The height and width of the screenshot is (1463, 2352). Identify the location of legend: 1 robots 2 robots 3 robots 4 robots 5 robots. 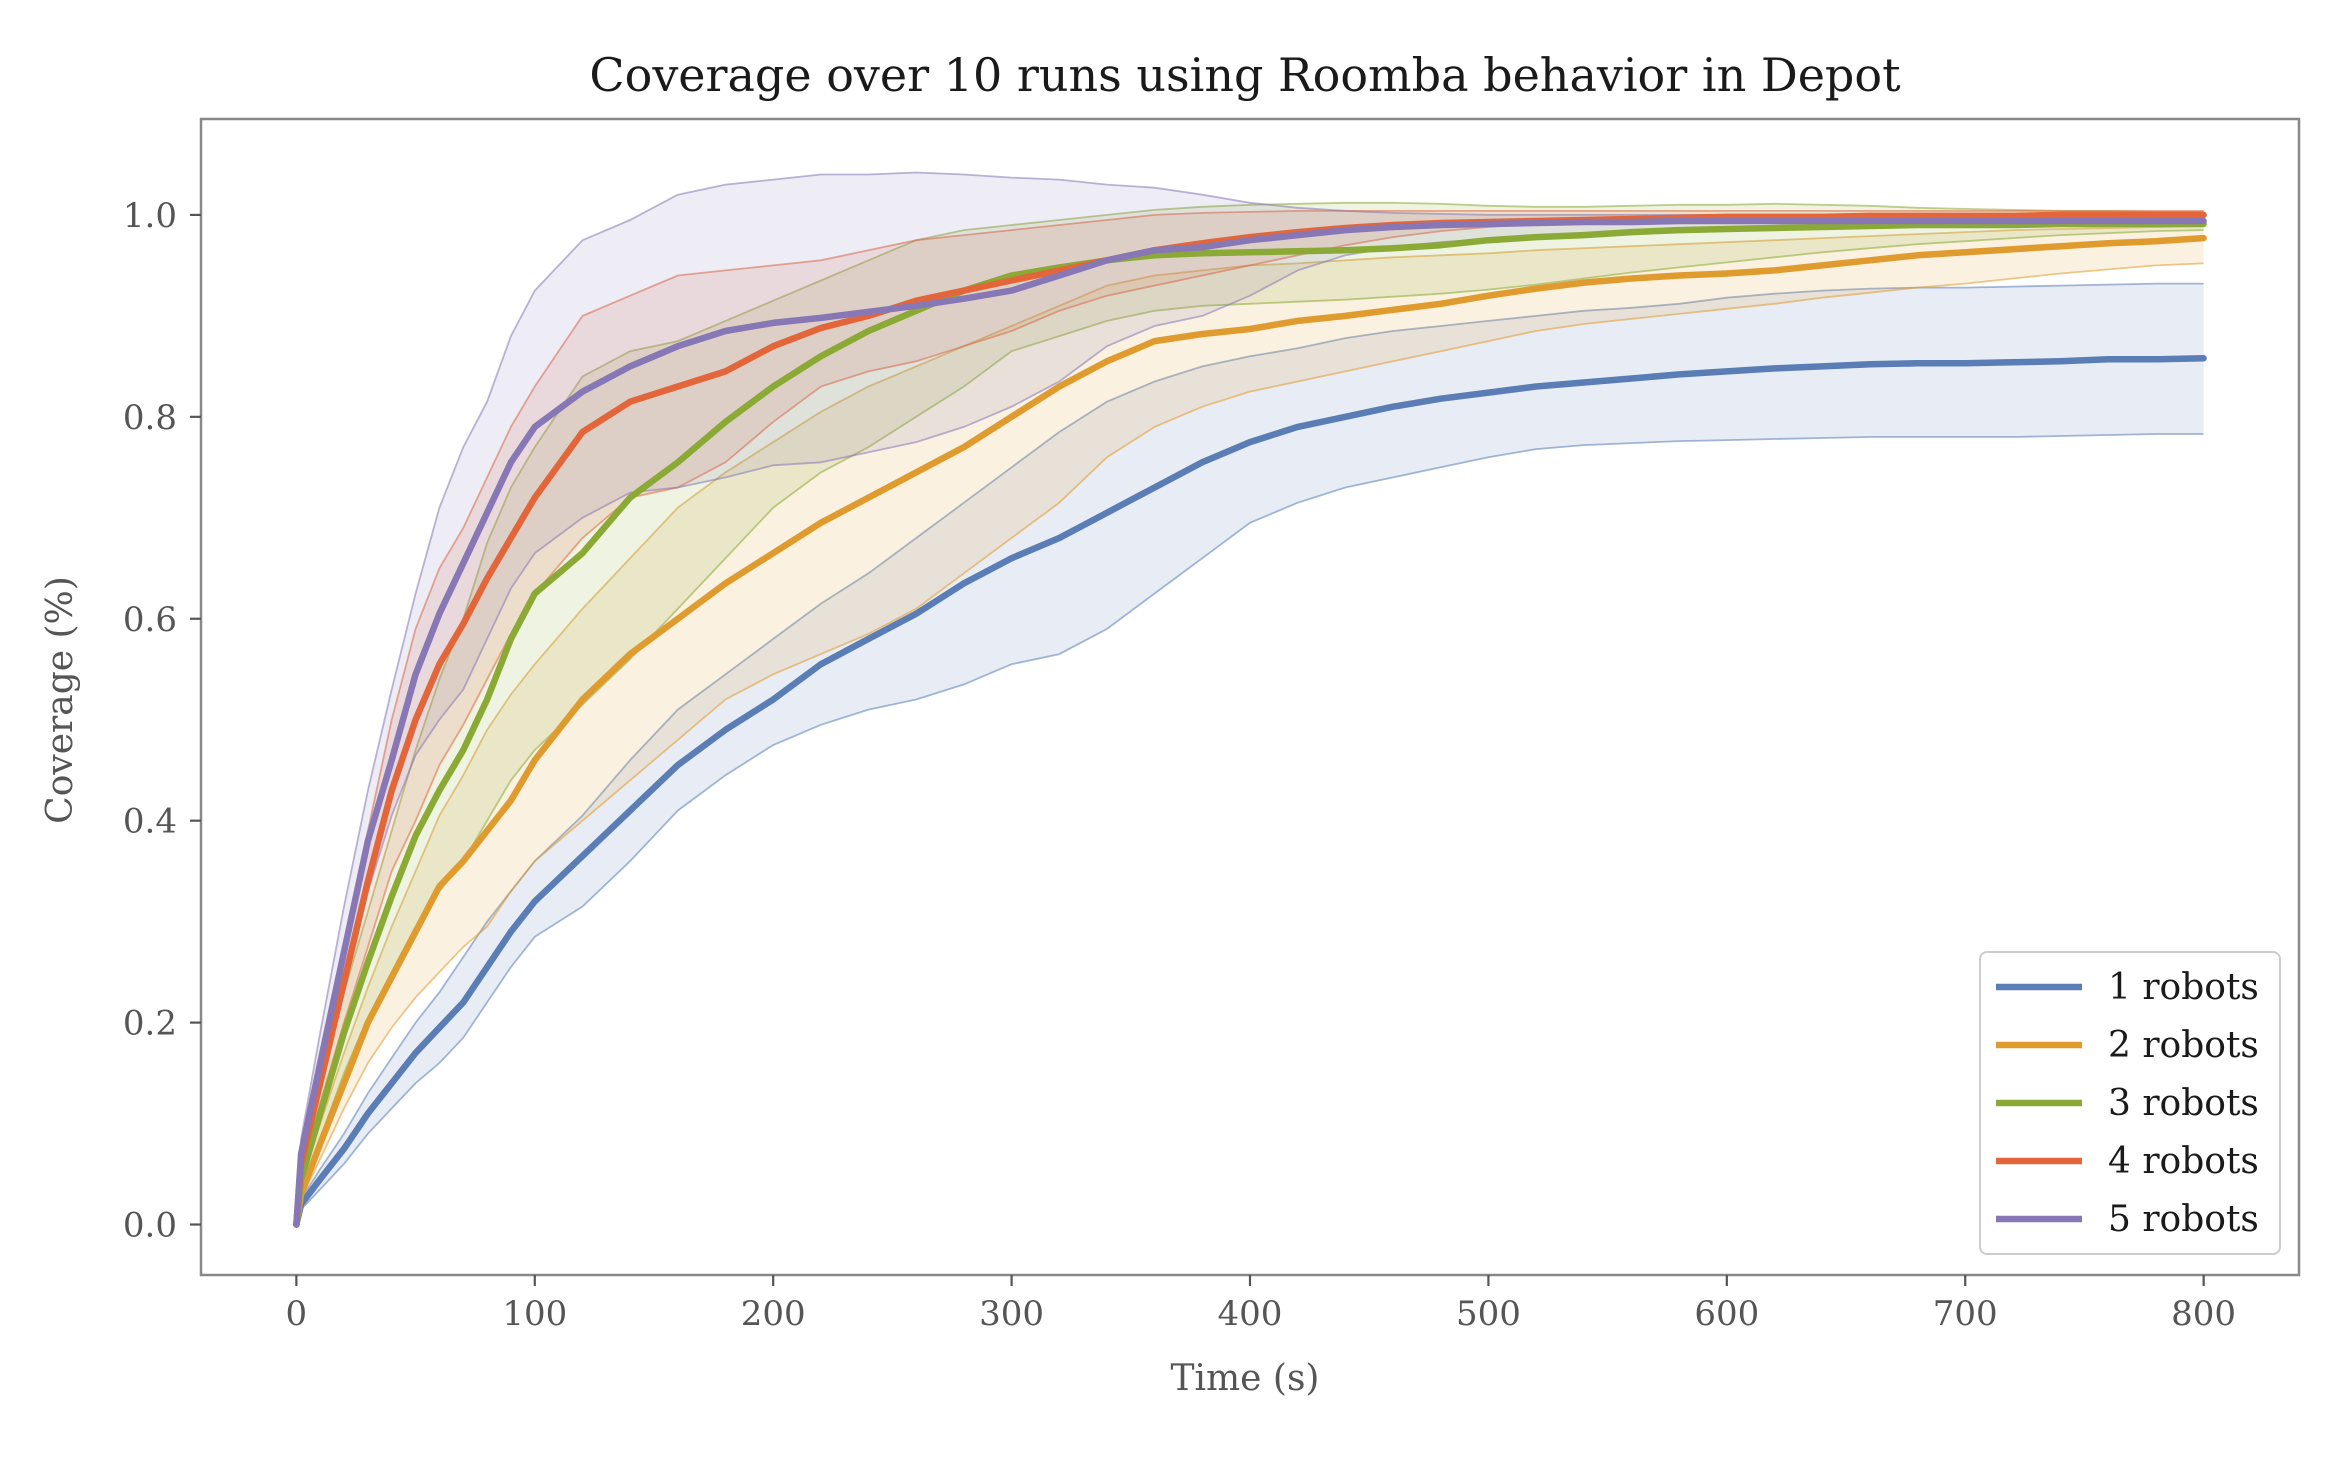
(2130, 1103).